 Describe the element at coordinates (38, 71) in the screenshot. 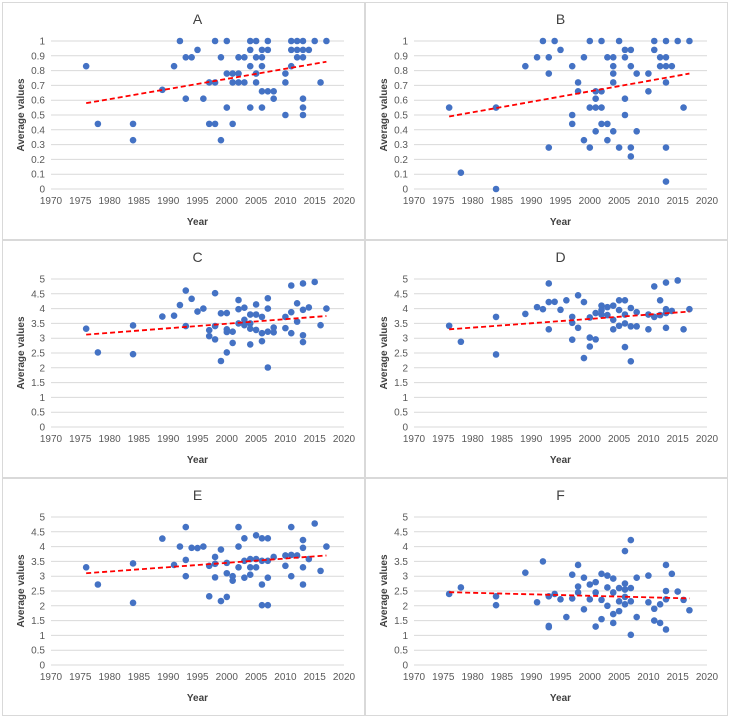

I see `y-tick-label: 0.8` at that location.